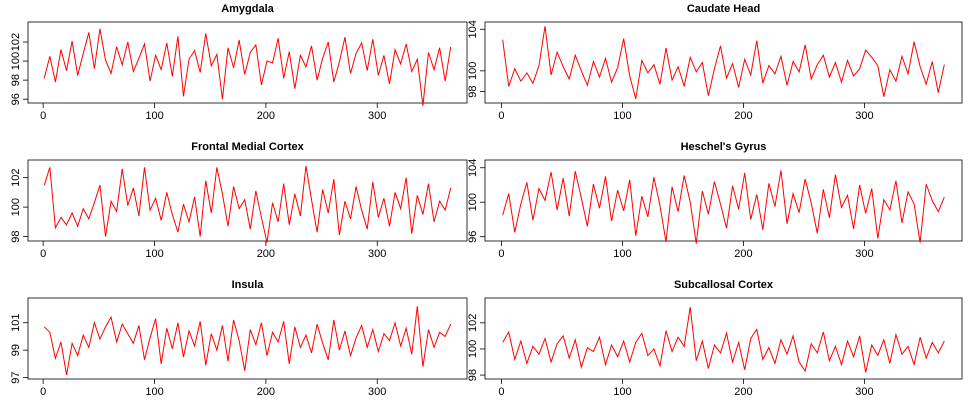 The image size is (969, 415). Describe the element at coordinates (16, 323) in the screenshot. I see `y-tick-label: 101` at that location.